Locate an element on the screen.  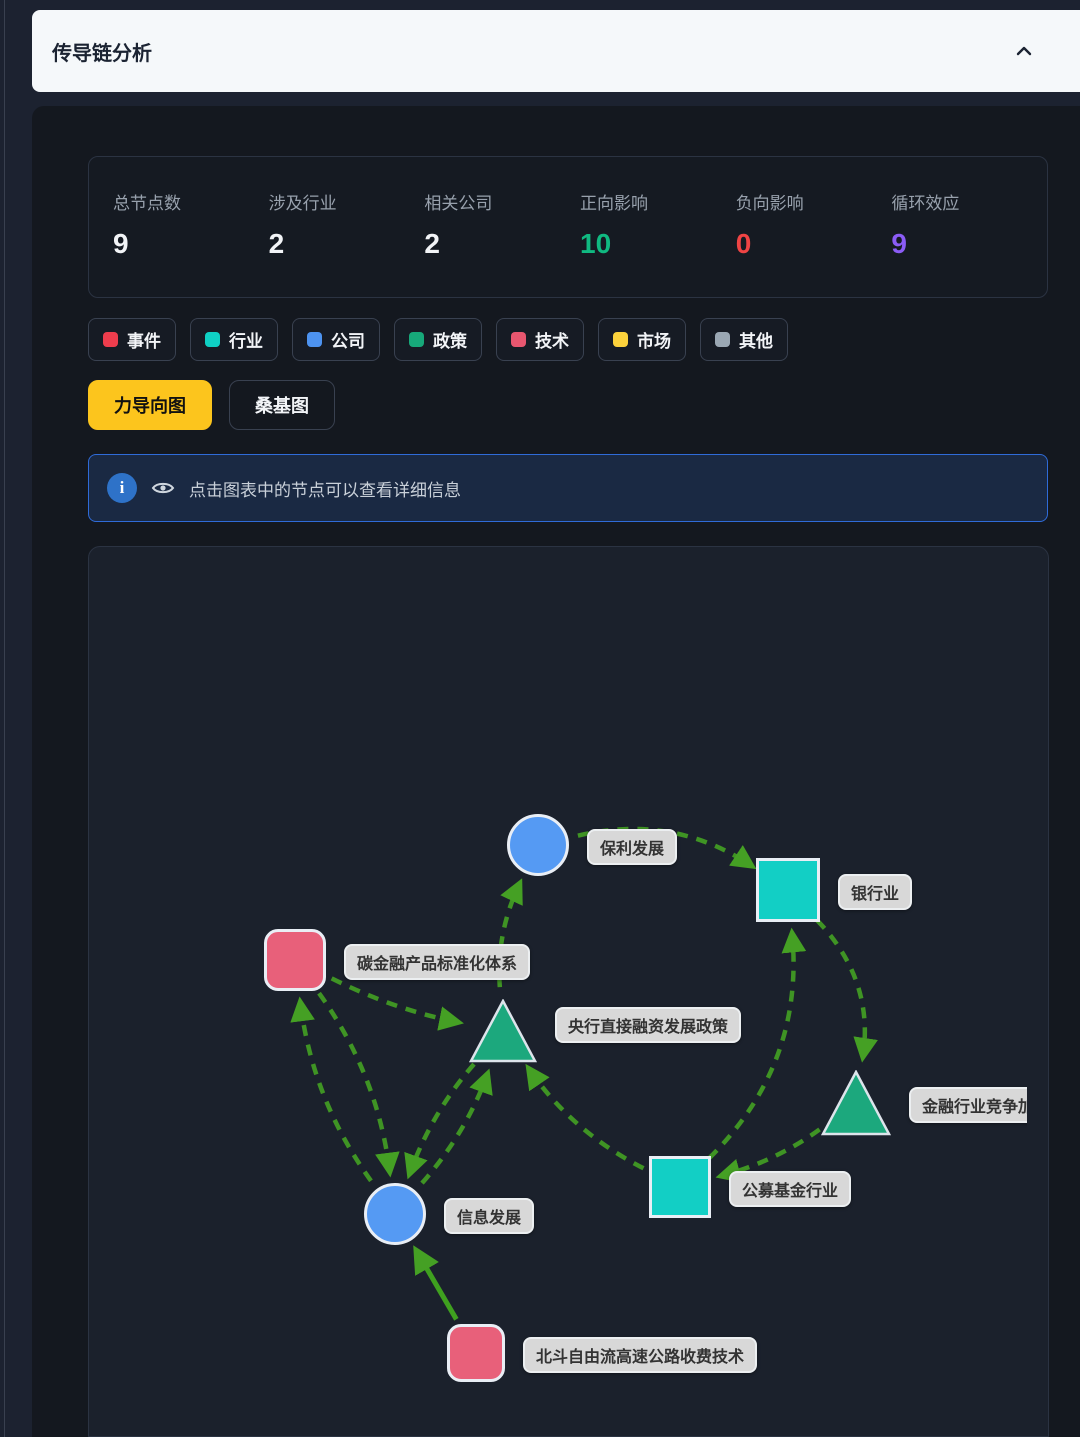
stat-item: 总节点数 9 is located at coordinates (191, 243).